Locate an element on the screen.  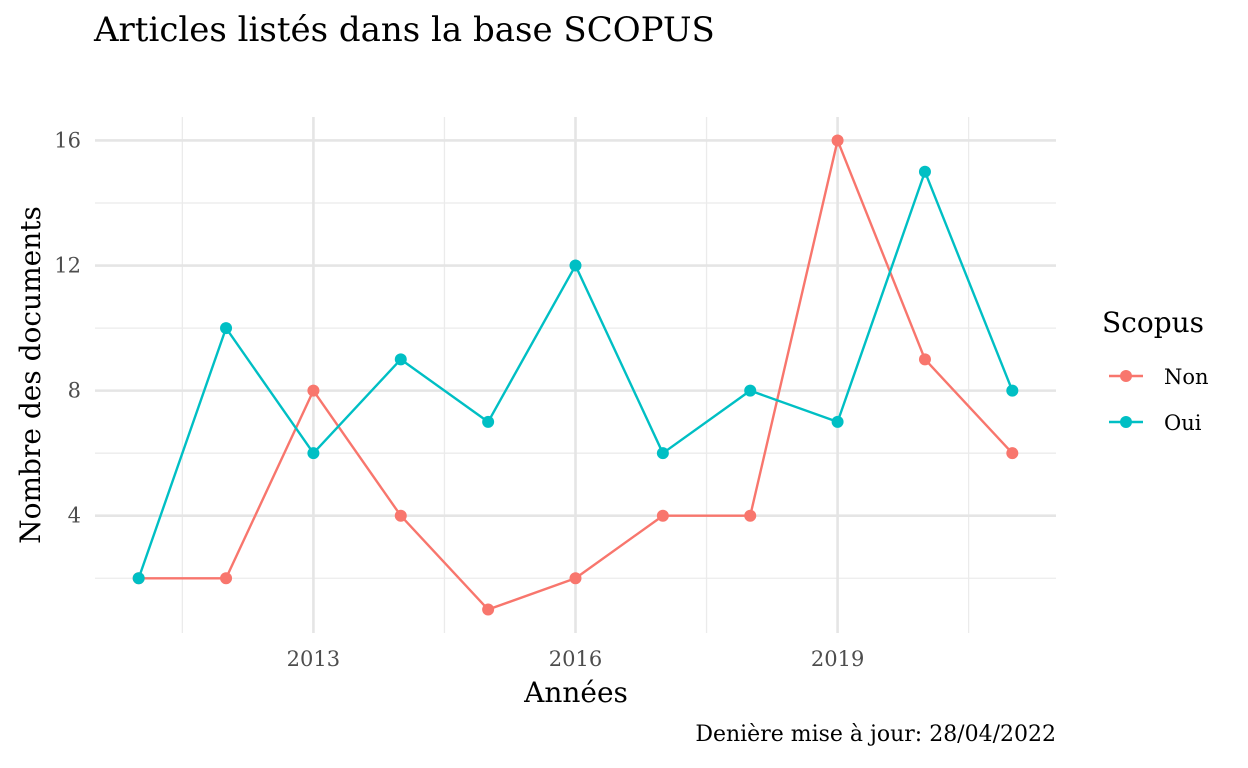
update-caption: Denière mise à jour: 28/04/2022 is located at coordinates (875, 734).